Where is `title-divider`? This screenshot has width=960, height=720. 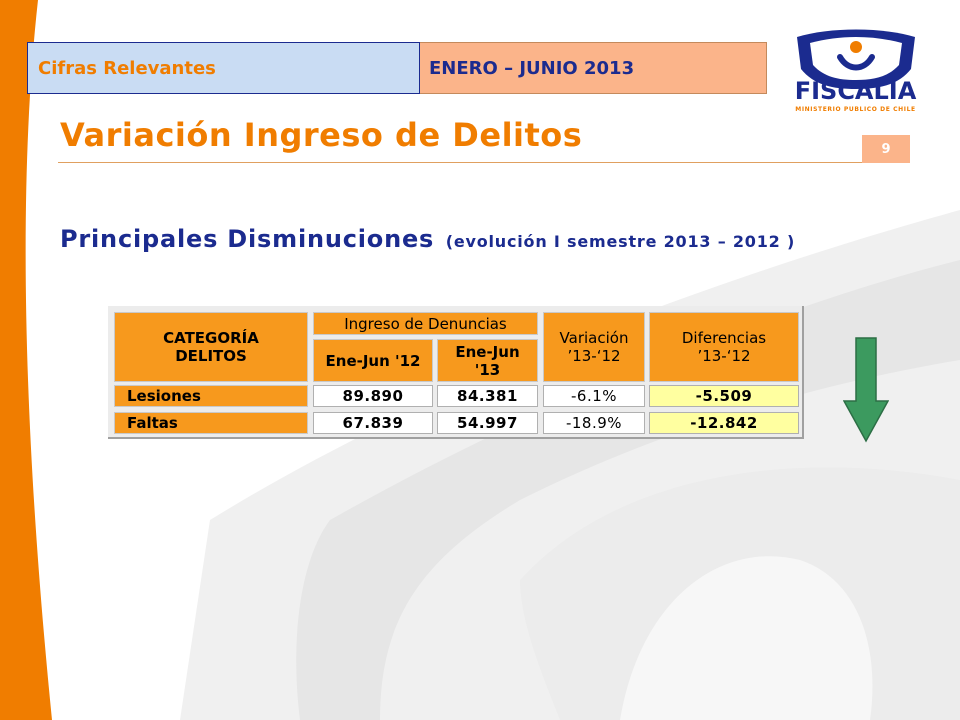 title-divider is located at coordinates (484, 162).